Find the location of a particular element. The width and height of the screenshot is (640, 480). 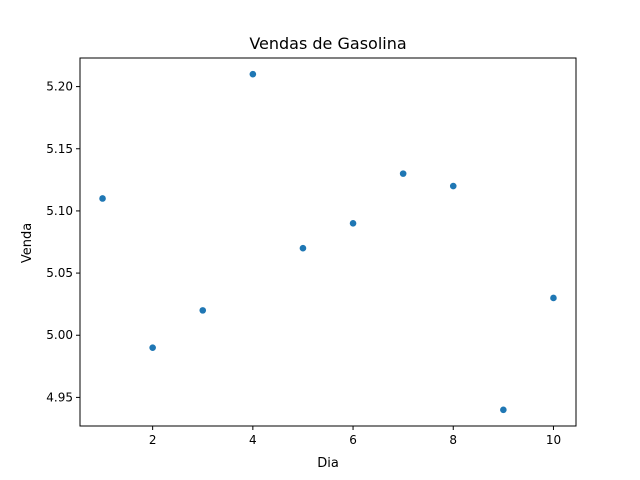

x-tick-label: 10 is located at coordinates (553, 440).